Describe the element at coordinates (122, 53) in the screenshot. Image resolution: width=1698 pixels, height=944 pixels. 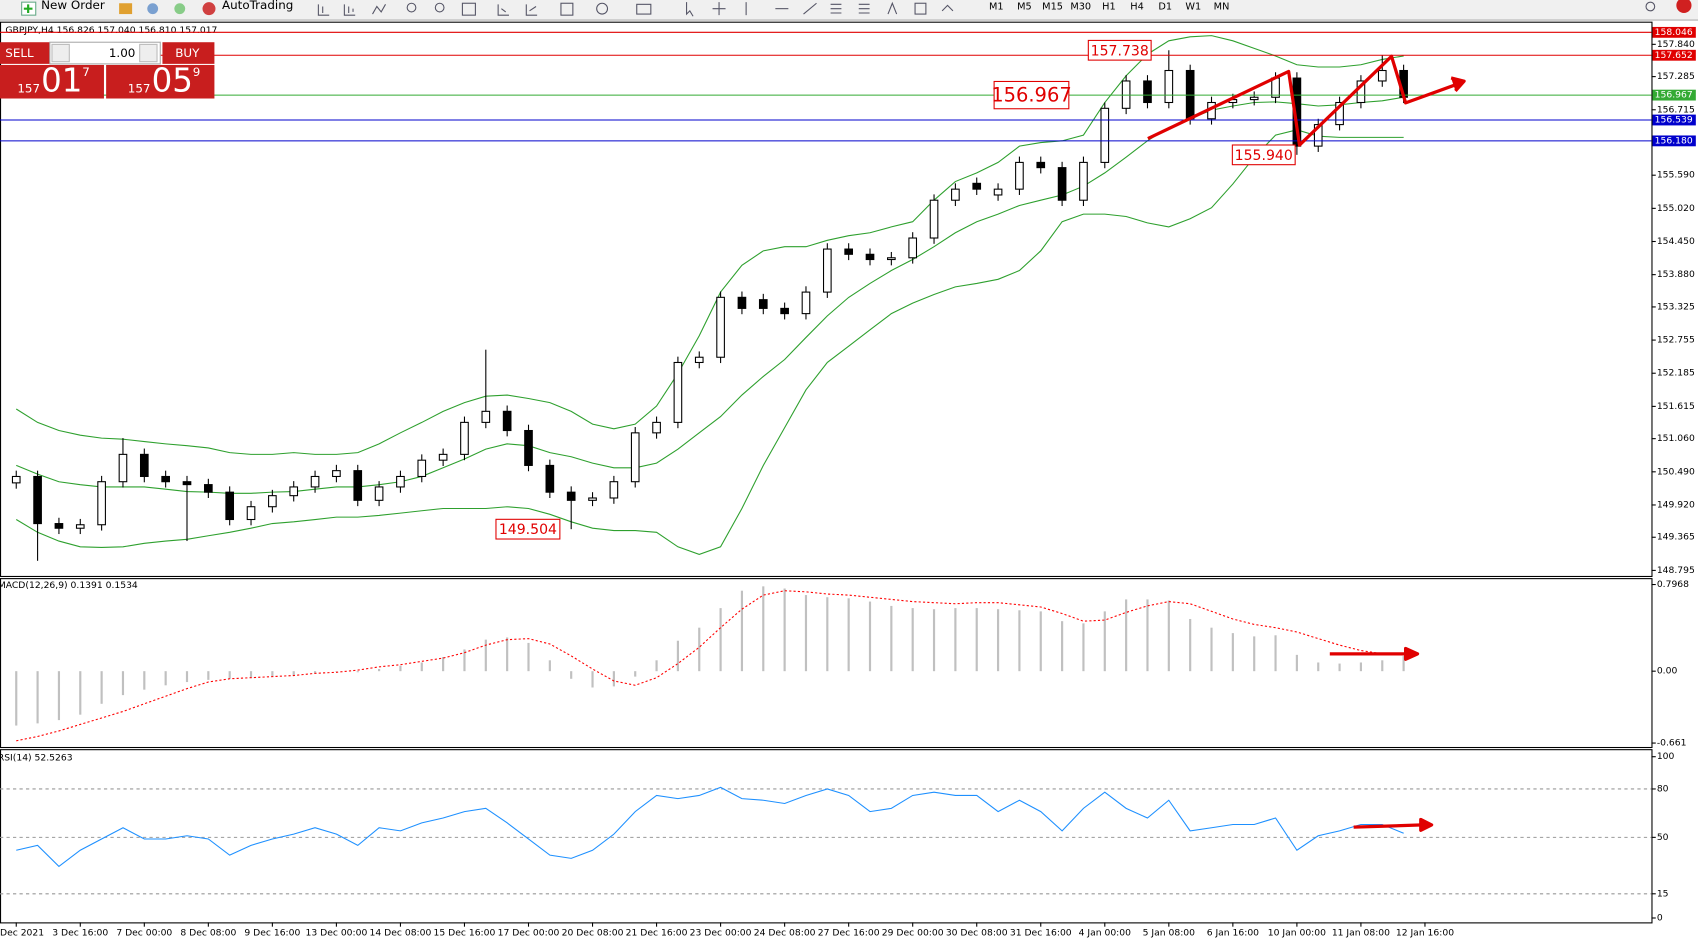
I see `lot-value: 1.00` at that location.